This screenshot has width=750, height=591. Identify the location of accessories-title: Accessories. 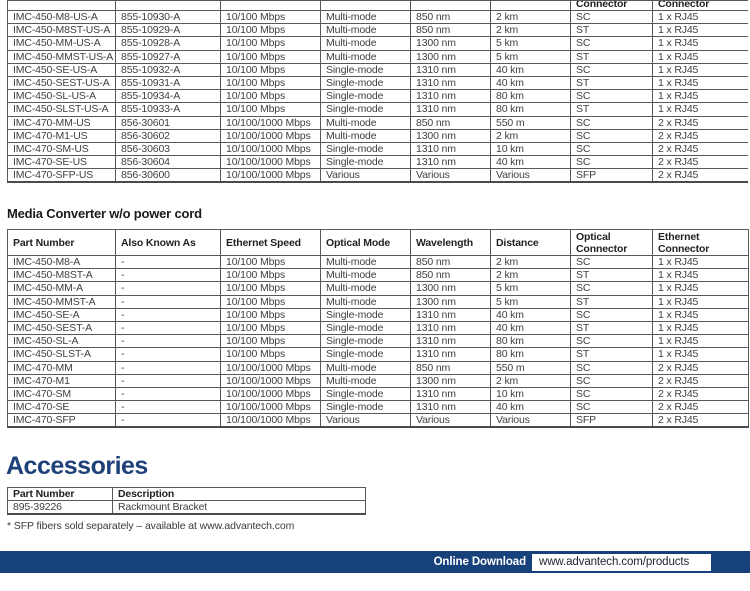
(77, 466).